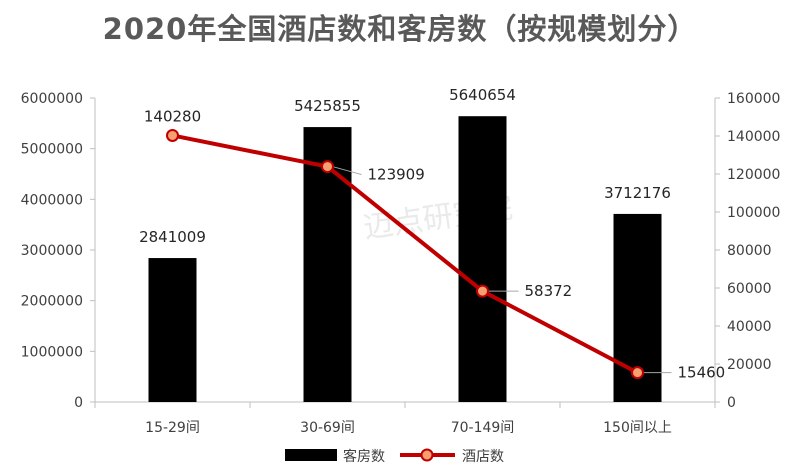 The image size is (800, 471). Describe the element at coordinates (427, 455) in the screenshot. I see `legend-marker-line` at that location.